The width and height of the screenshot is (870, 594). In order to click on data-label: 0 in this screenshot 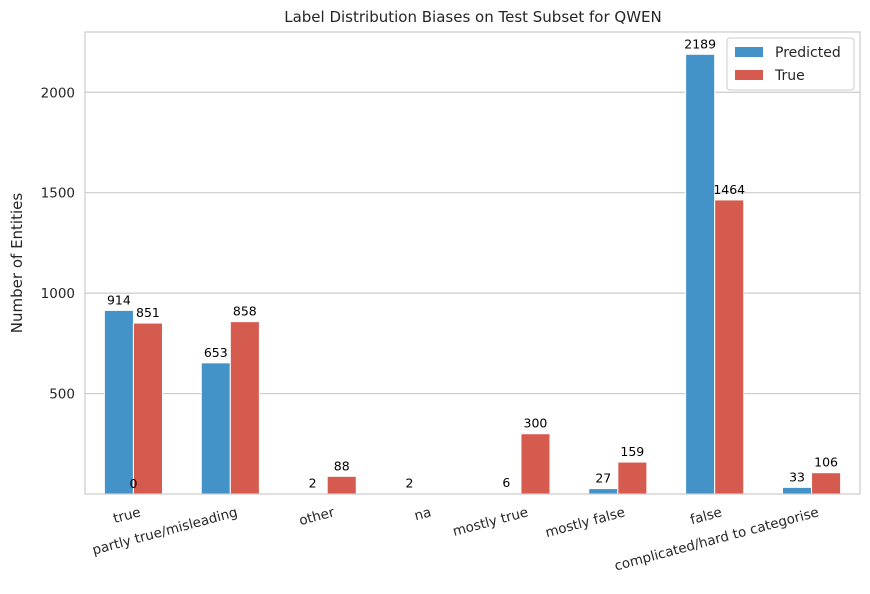, I will do `click(133, 483)`.